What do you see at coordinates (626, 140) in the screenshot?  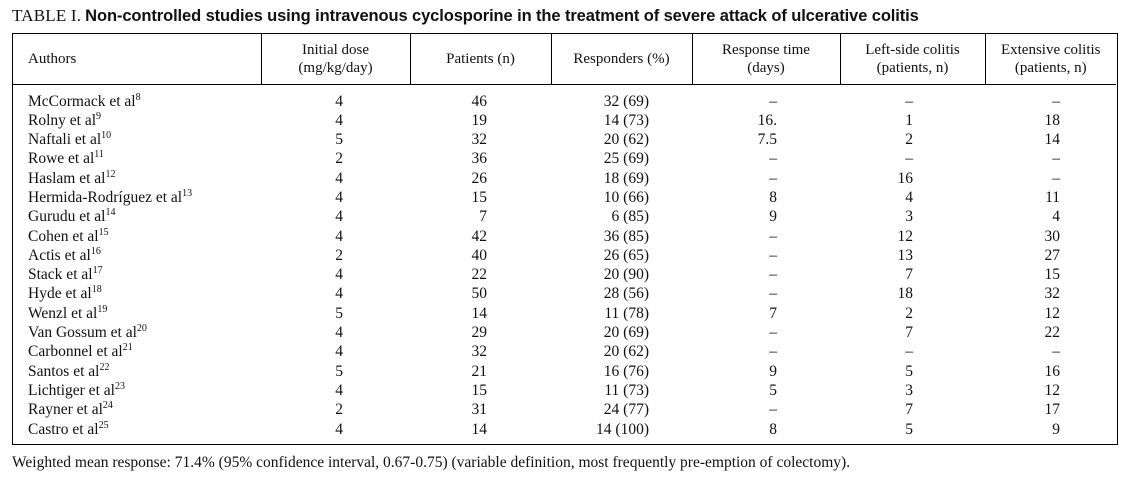 I see `responders-cell: 20 (62)` at bounding box center [626, 140].